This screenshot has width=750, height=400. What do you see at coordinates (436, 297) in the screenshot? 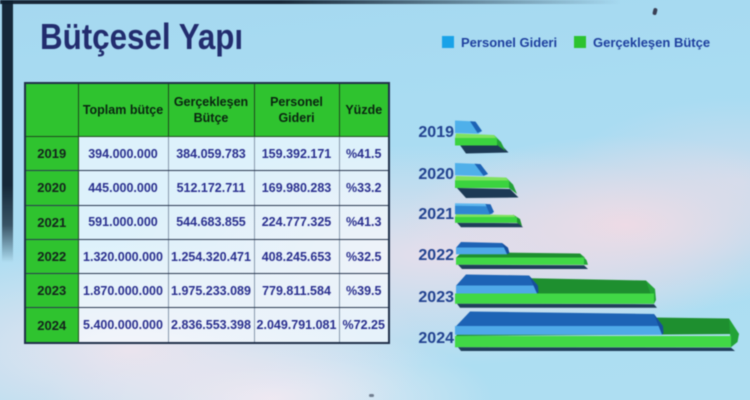
I see `svg-text: 2023` at bounding box center [436, 297].